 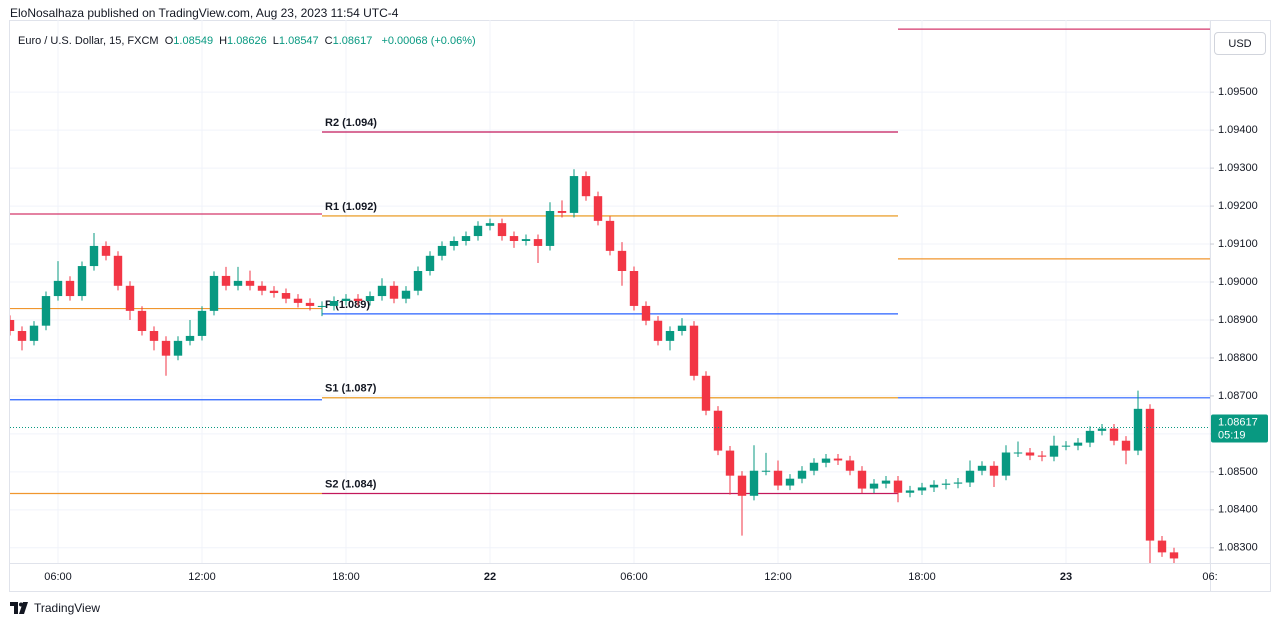 I want to click on ohlc-value: 1.08547, so click(x=298, y=41).